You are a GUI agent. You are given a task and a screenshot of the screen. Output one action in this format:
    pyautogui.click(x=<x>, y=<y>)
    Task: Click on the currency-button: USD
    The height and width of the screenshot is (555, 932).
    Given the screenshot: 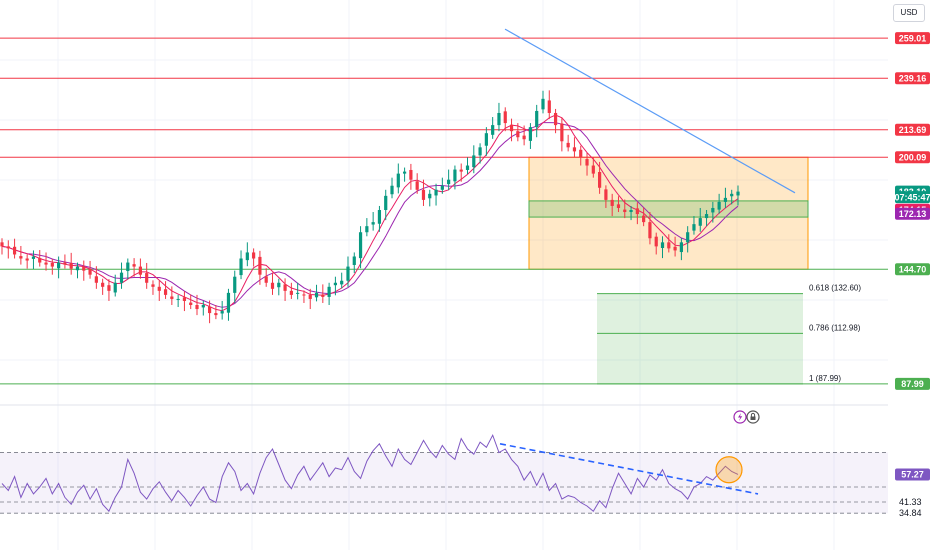 What is the action you would take?
    pyautogui.click(x=909, y=13)
    